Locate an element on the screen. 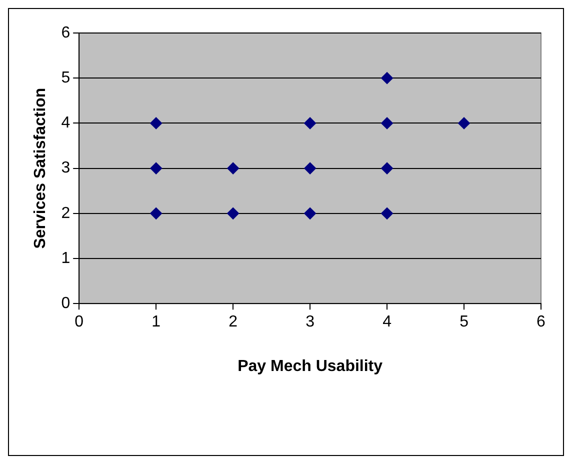  y-tick-label: 6 is located at coordinates (65, 33).